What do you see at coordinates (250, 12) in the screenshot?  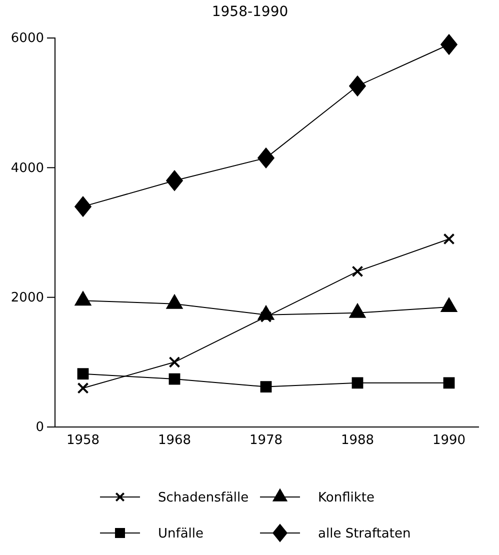 I see `chart-title: 1958-1990` at bounding box center [250, 12].